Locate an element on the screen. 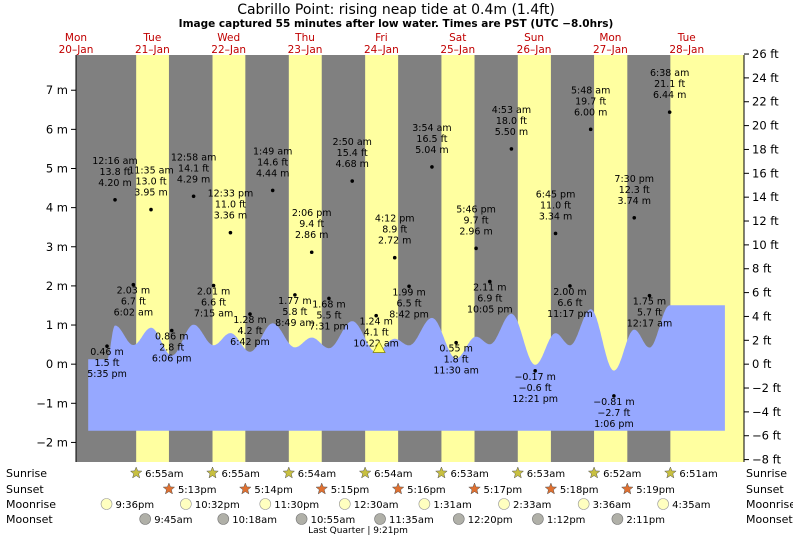  row-label-moonset-right: Moonset is located at coordinates (769, 519).